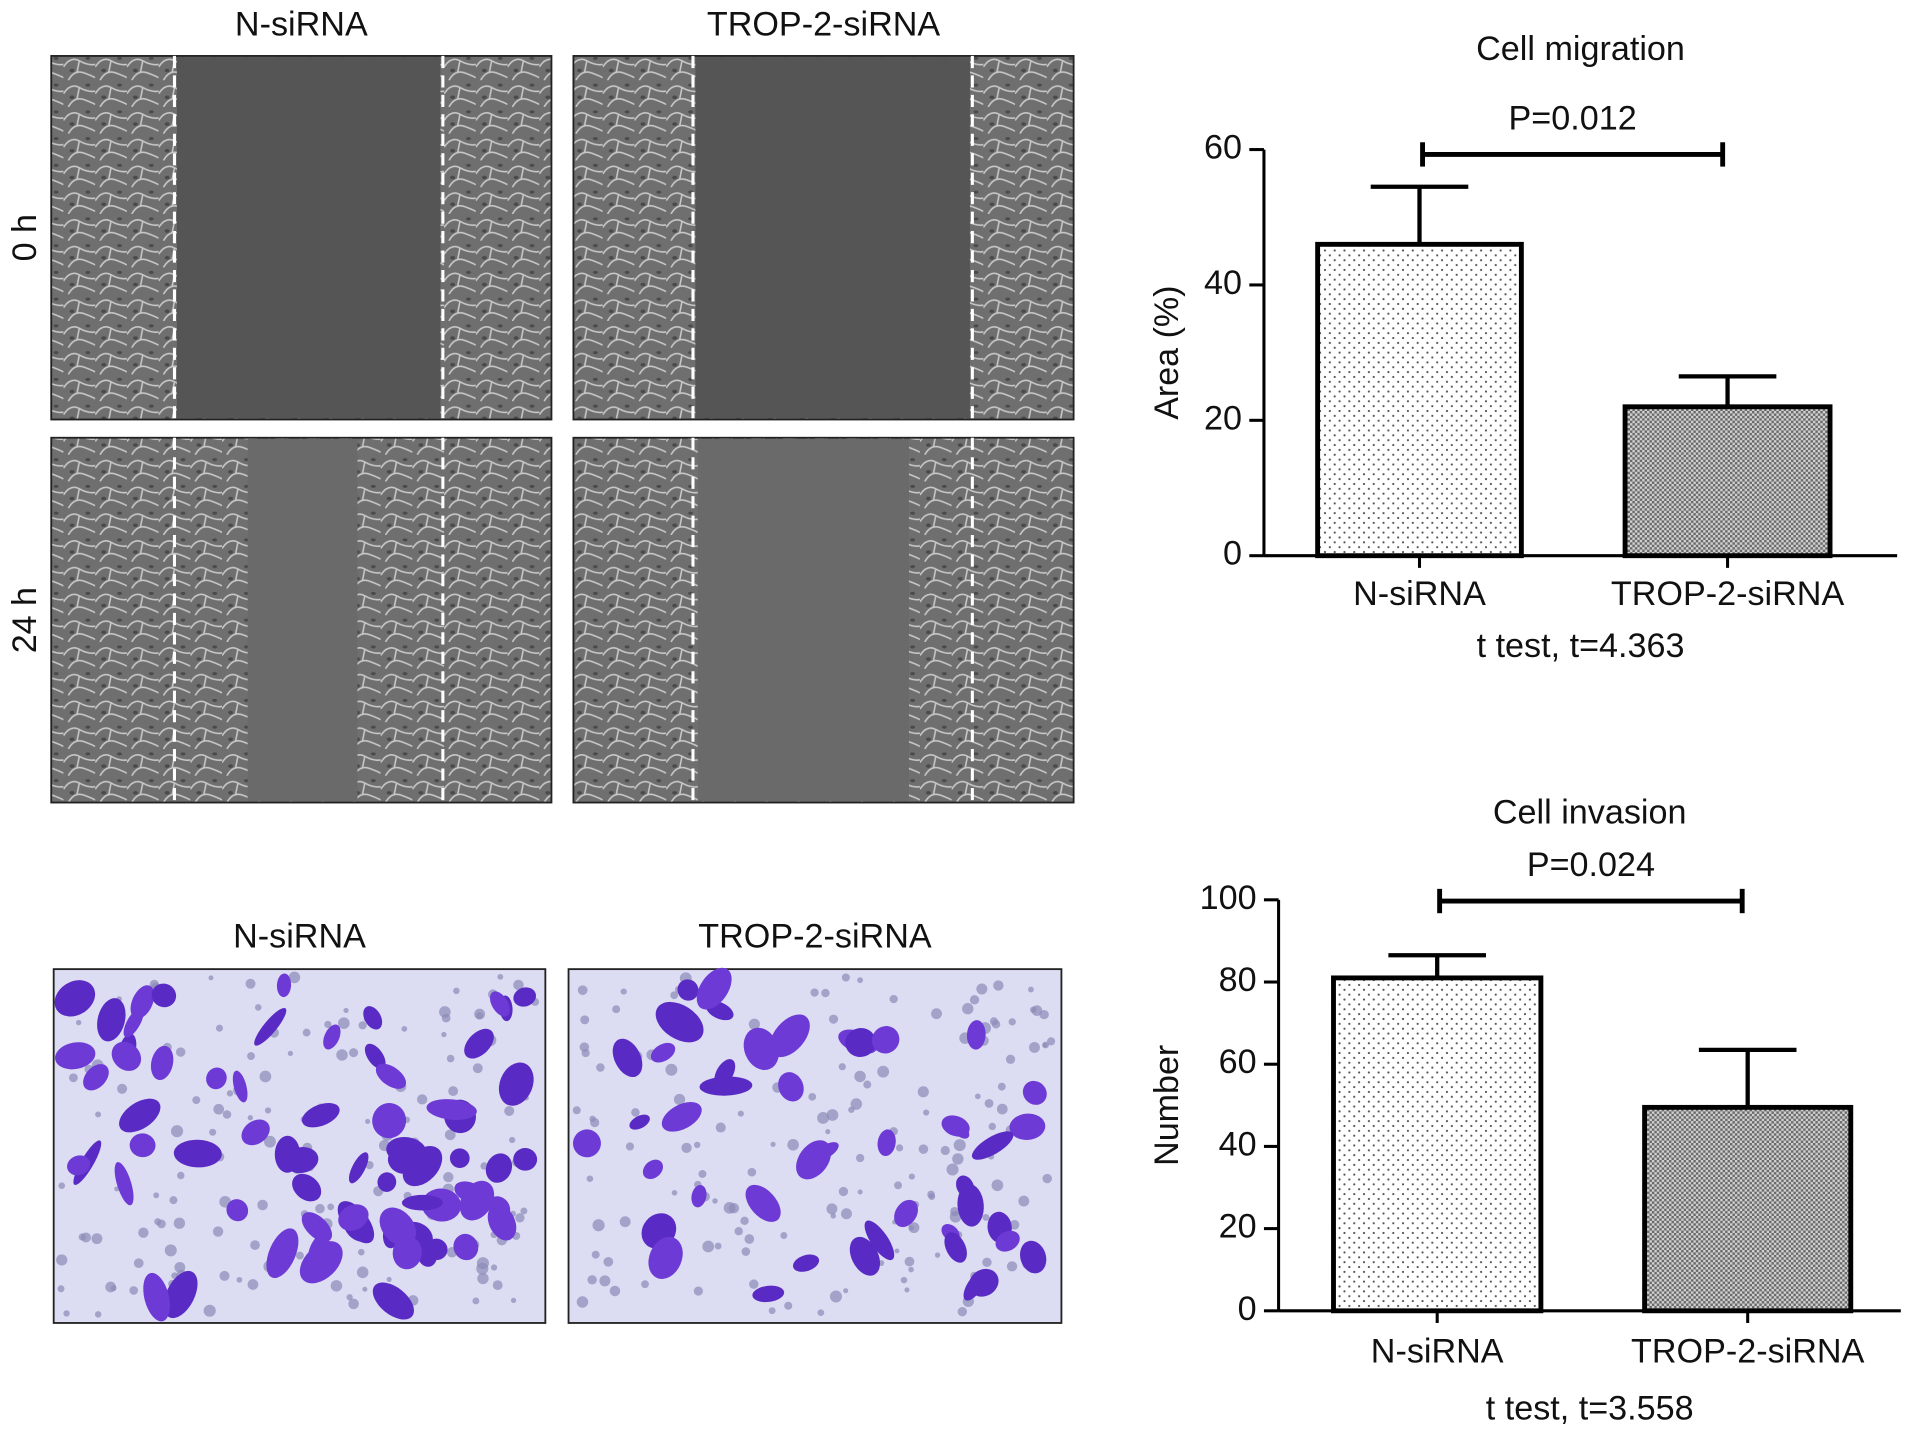 This screenshot has width=1913, height=1447. Describe the element at coordinates (1573, 118) in the screenshot. I see `annotation: P=0.012` at that location.